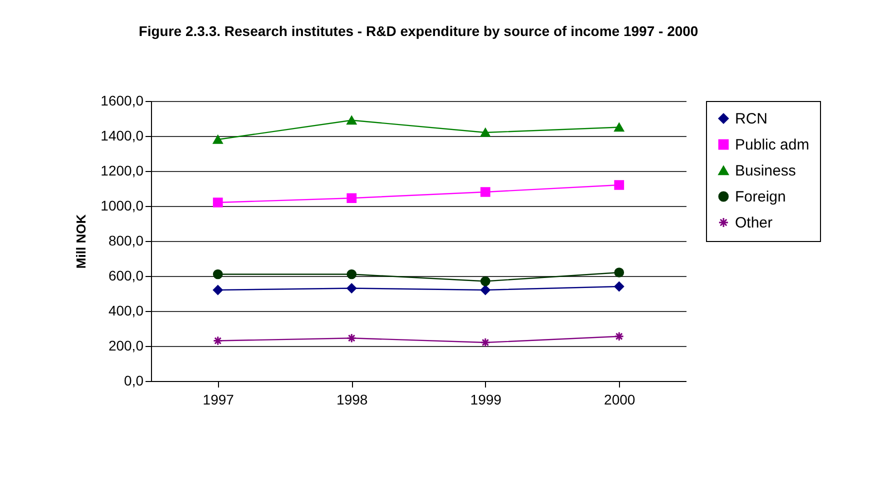  I want to click on y-tick-label: 600,0, so click(126, 276).